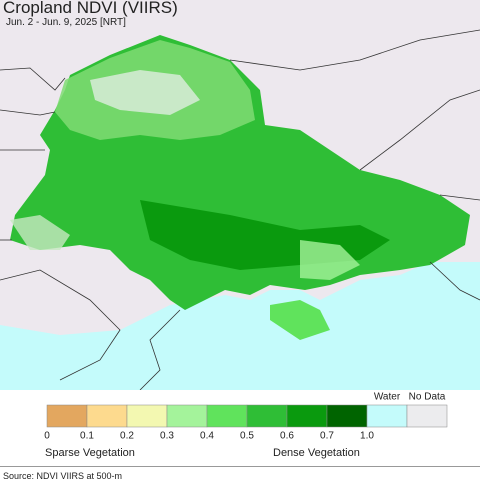 The width and height of the screenshot is (480, 485). I want to click on legend-tick-label: 1.0, so click(367, 436).